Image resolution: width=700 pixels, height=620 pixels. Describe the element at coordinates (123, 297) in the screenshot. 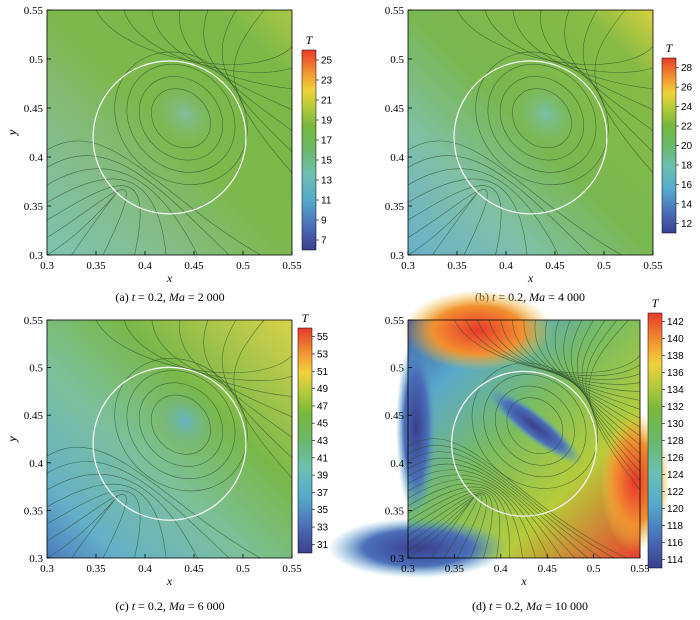

I see `caption-text: (a)` at that location.